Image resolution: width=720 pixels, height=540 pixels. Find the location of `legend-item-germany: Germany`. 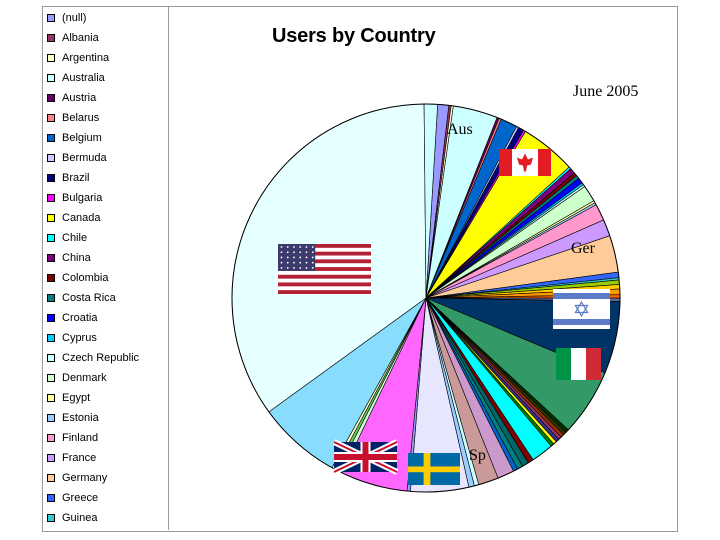

legend-item-germany: Germany is located at coordinates (77, 478).